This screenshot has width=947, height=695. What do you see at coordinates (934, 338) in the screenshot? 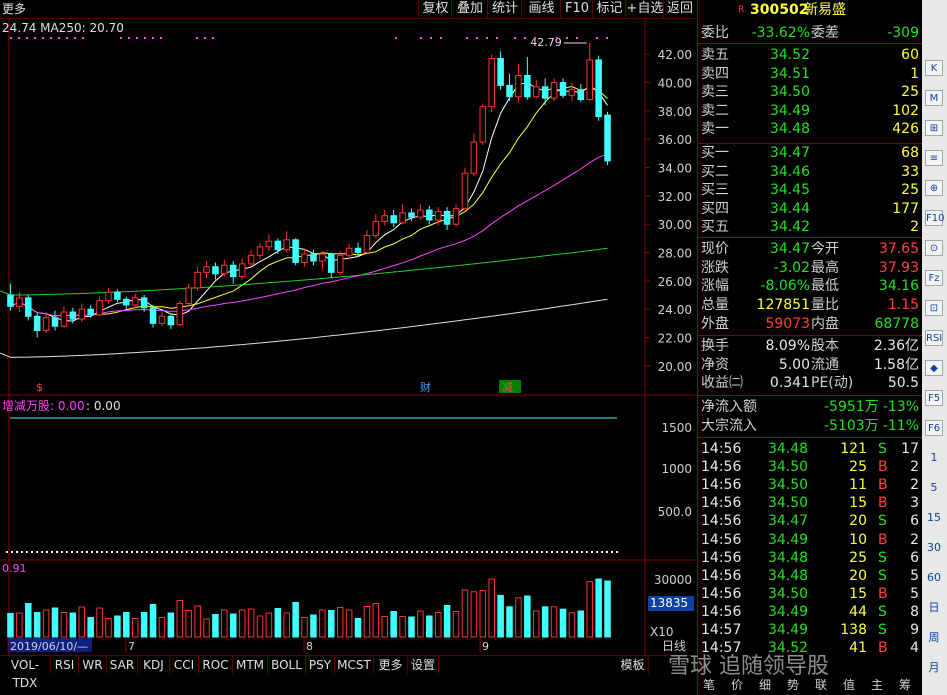
I see `side-tool-icon-9: RSI` at bounding box center [934, 338].